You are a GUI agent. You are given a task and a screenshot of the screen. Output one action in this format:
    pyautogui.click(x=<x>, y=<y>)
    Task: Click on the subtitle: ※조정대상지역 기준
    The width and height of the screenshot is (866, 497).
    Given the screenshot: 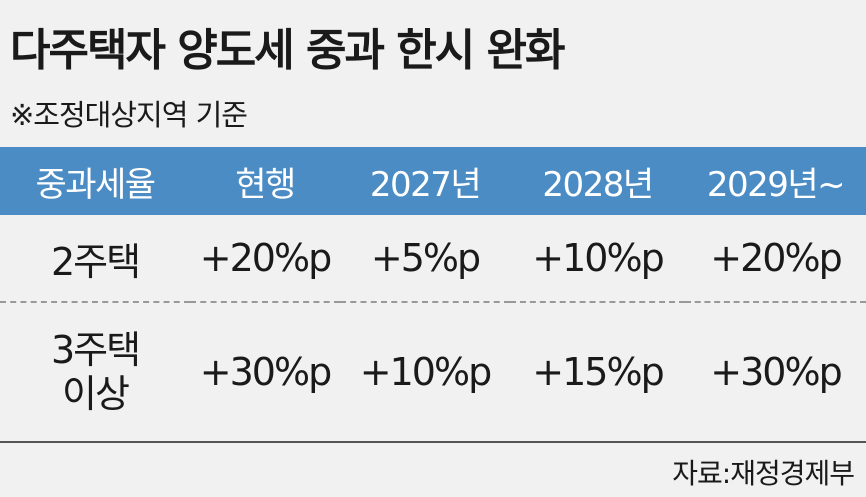 What is the action you would take?
    pyautogui.click(x=129, y=115)
    